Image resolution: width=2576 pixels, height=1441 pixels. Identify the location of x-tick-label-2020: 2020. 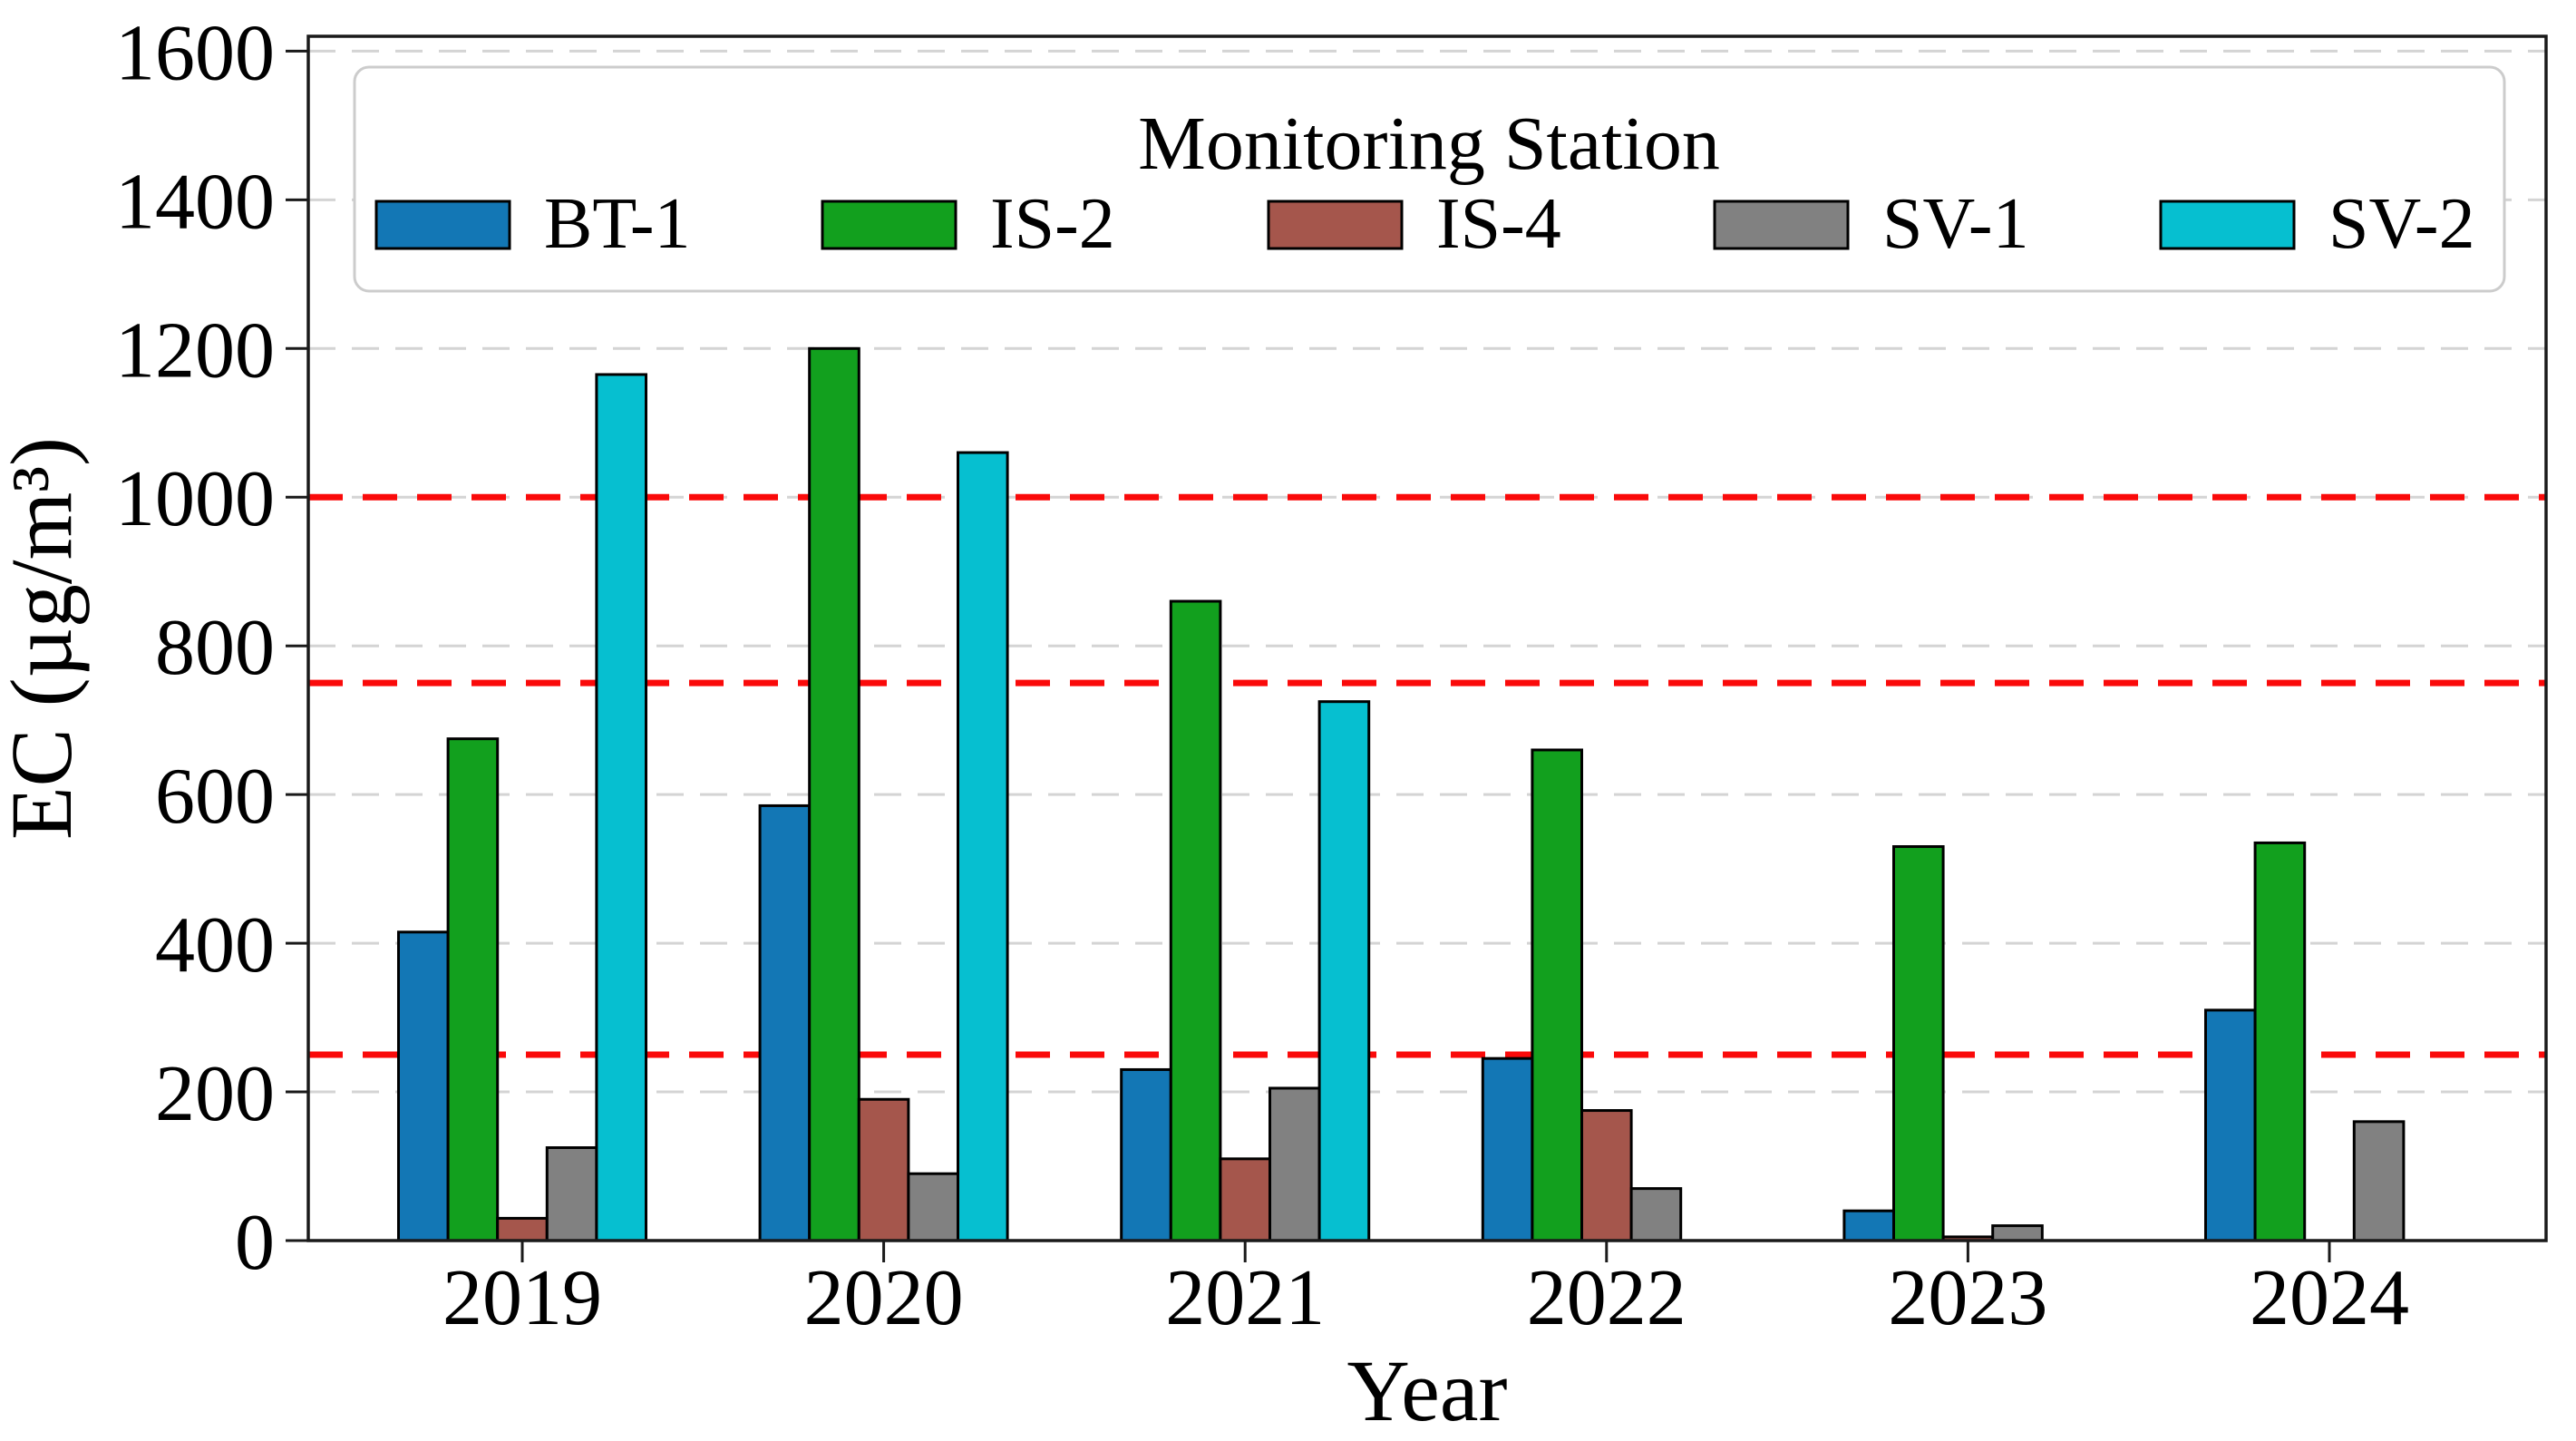
(884, 1298).